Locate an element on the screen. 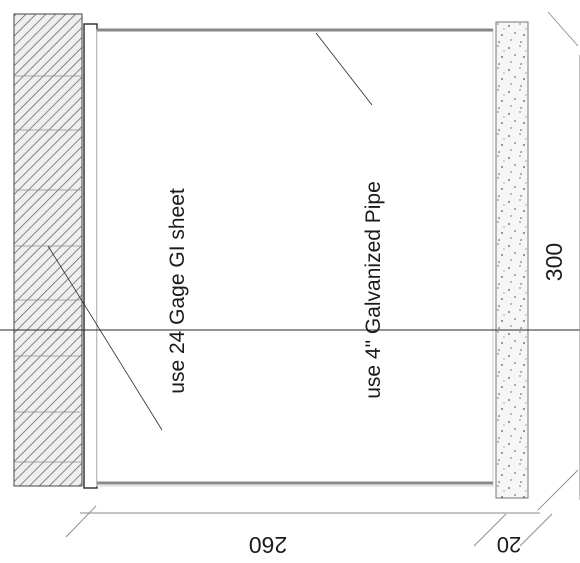 The width and height of the screenshot is (580, 563). dim-label-edge-width: 20 is located at coordinates (509, 544).